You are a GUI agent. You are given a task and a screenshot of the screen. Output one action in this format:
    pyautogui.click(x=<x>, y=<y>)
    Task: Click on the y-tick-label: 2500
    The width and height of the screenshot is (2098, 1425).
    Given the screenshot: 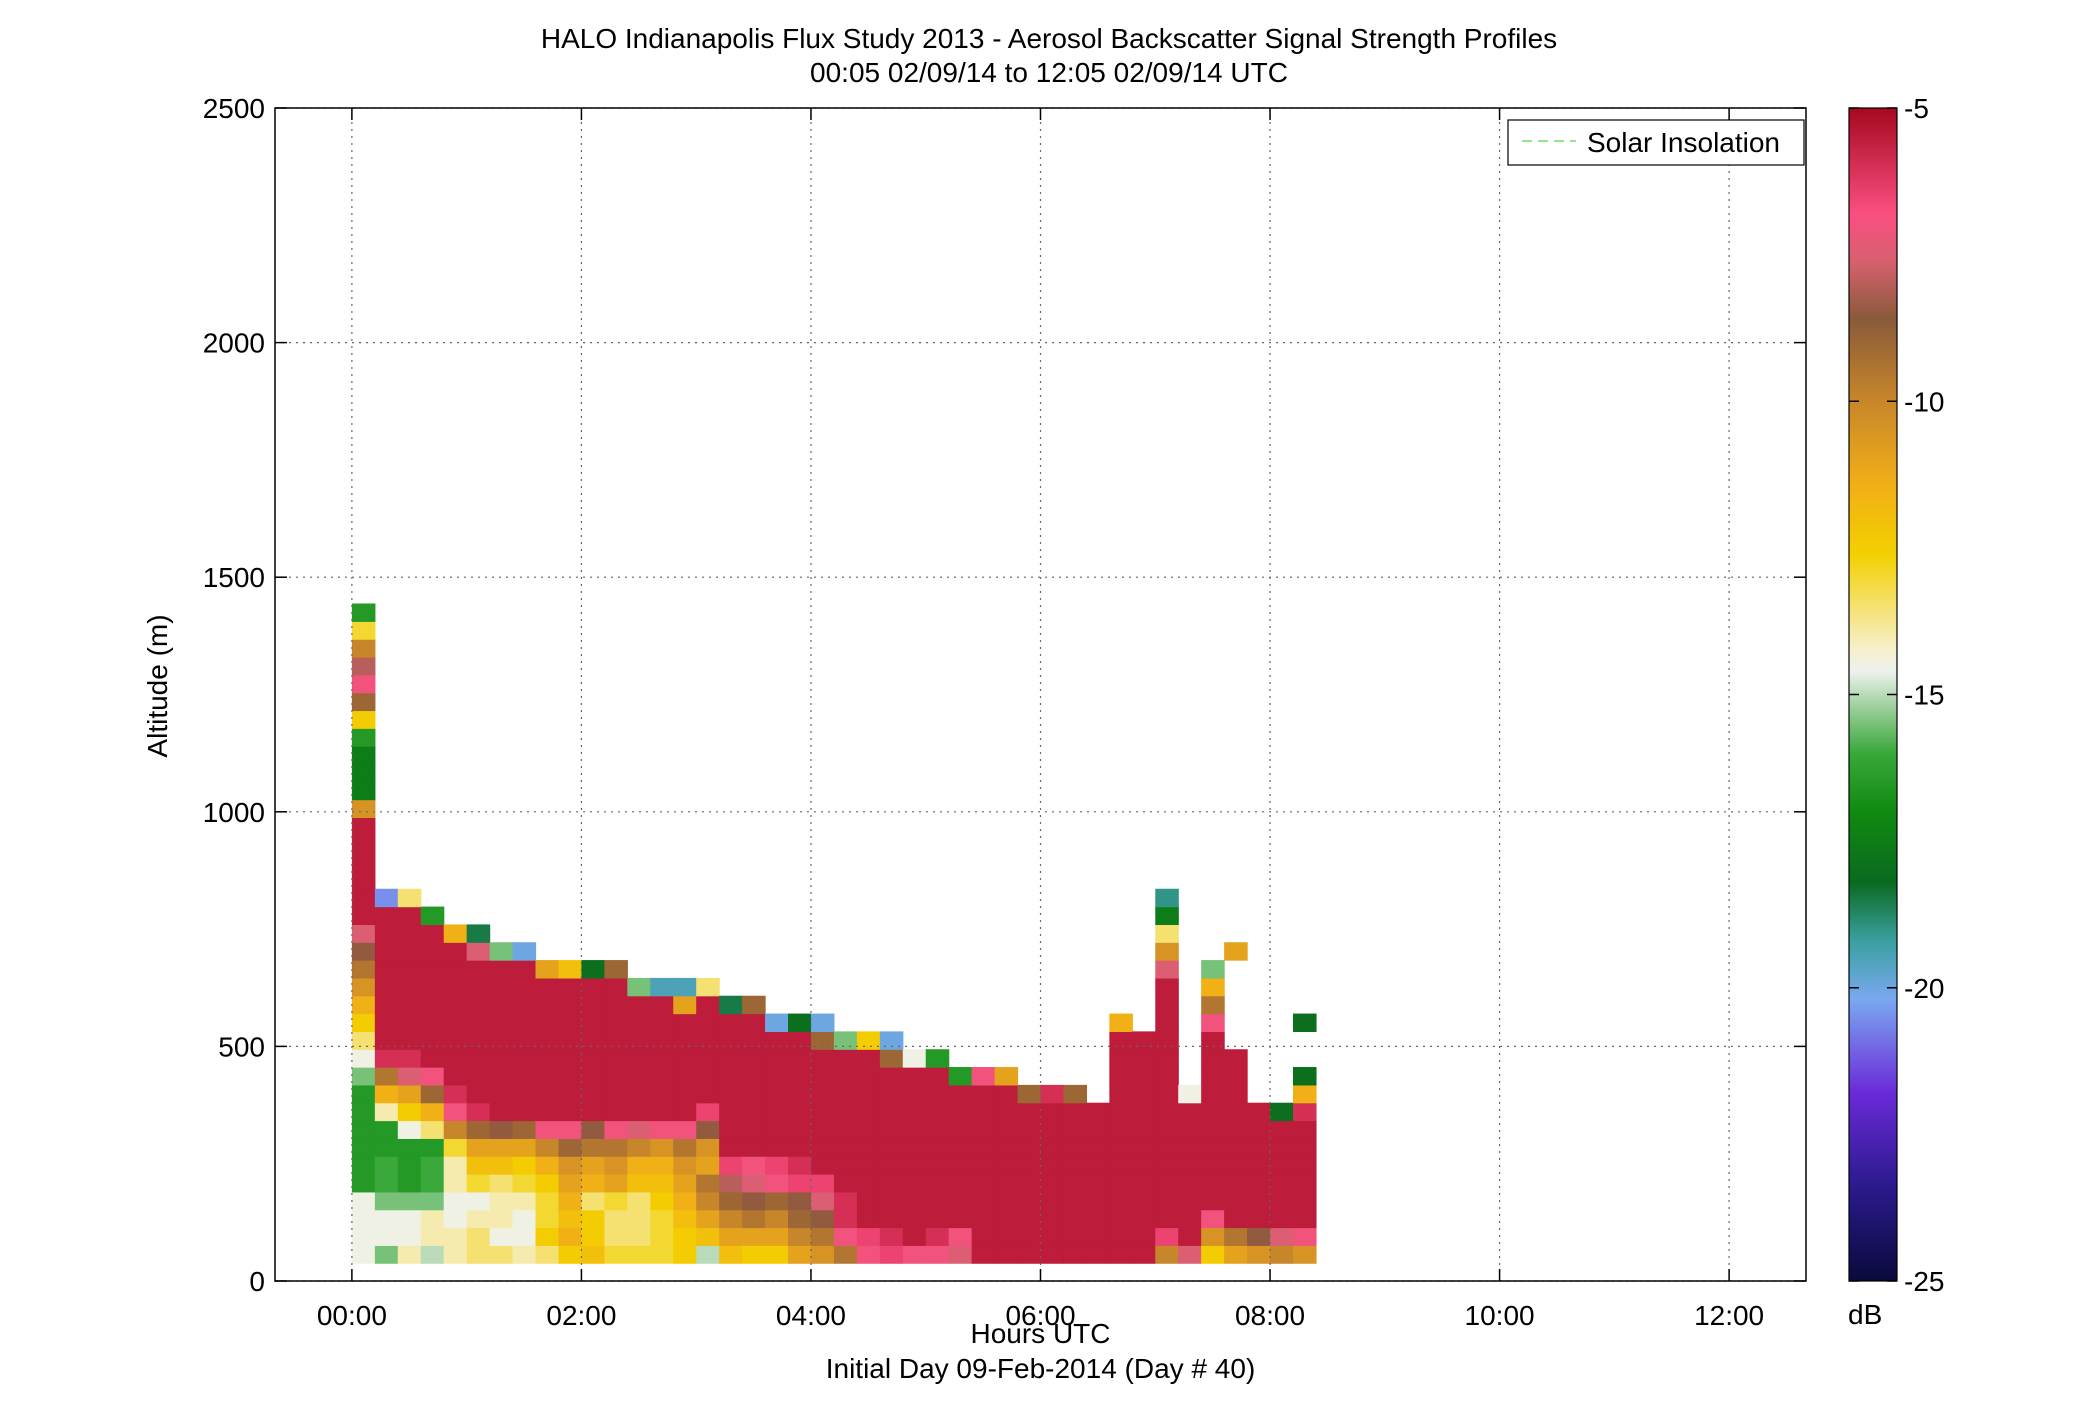 What is the action you would take?
    pyautogui.click(x=234, y=108)
    